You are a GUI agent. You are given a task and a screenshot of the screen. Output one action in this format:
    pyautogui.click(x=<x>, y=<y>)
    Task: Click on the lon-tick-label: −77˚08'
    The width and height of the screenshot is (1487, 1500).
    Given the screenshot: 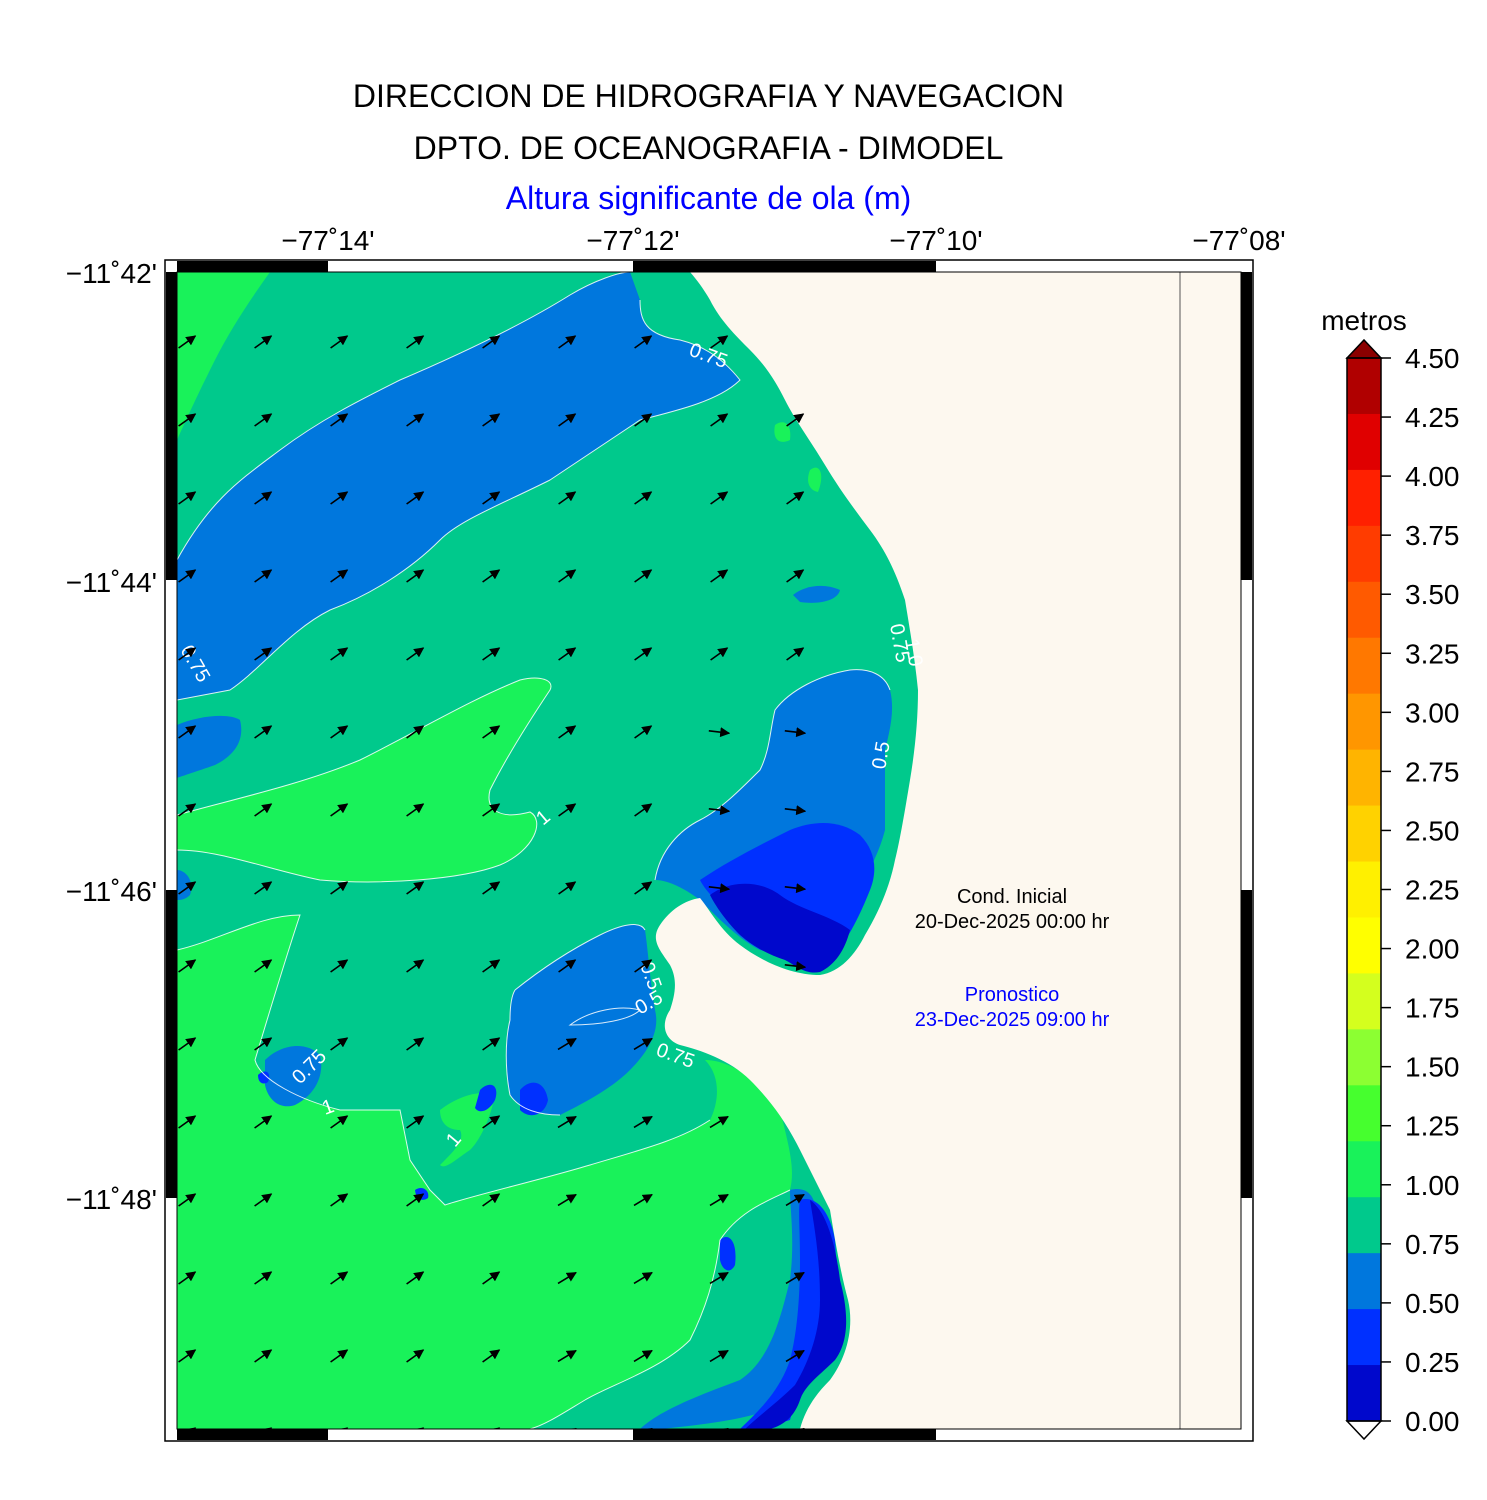 What is the action you would take?
    pyautogui.click(x=1238, y=240)
    